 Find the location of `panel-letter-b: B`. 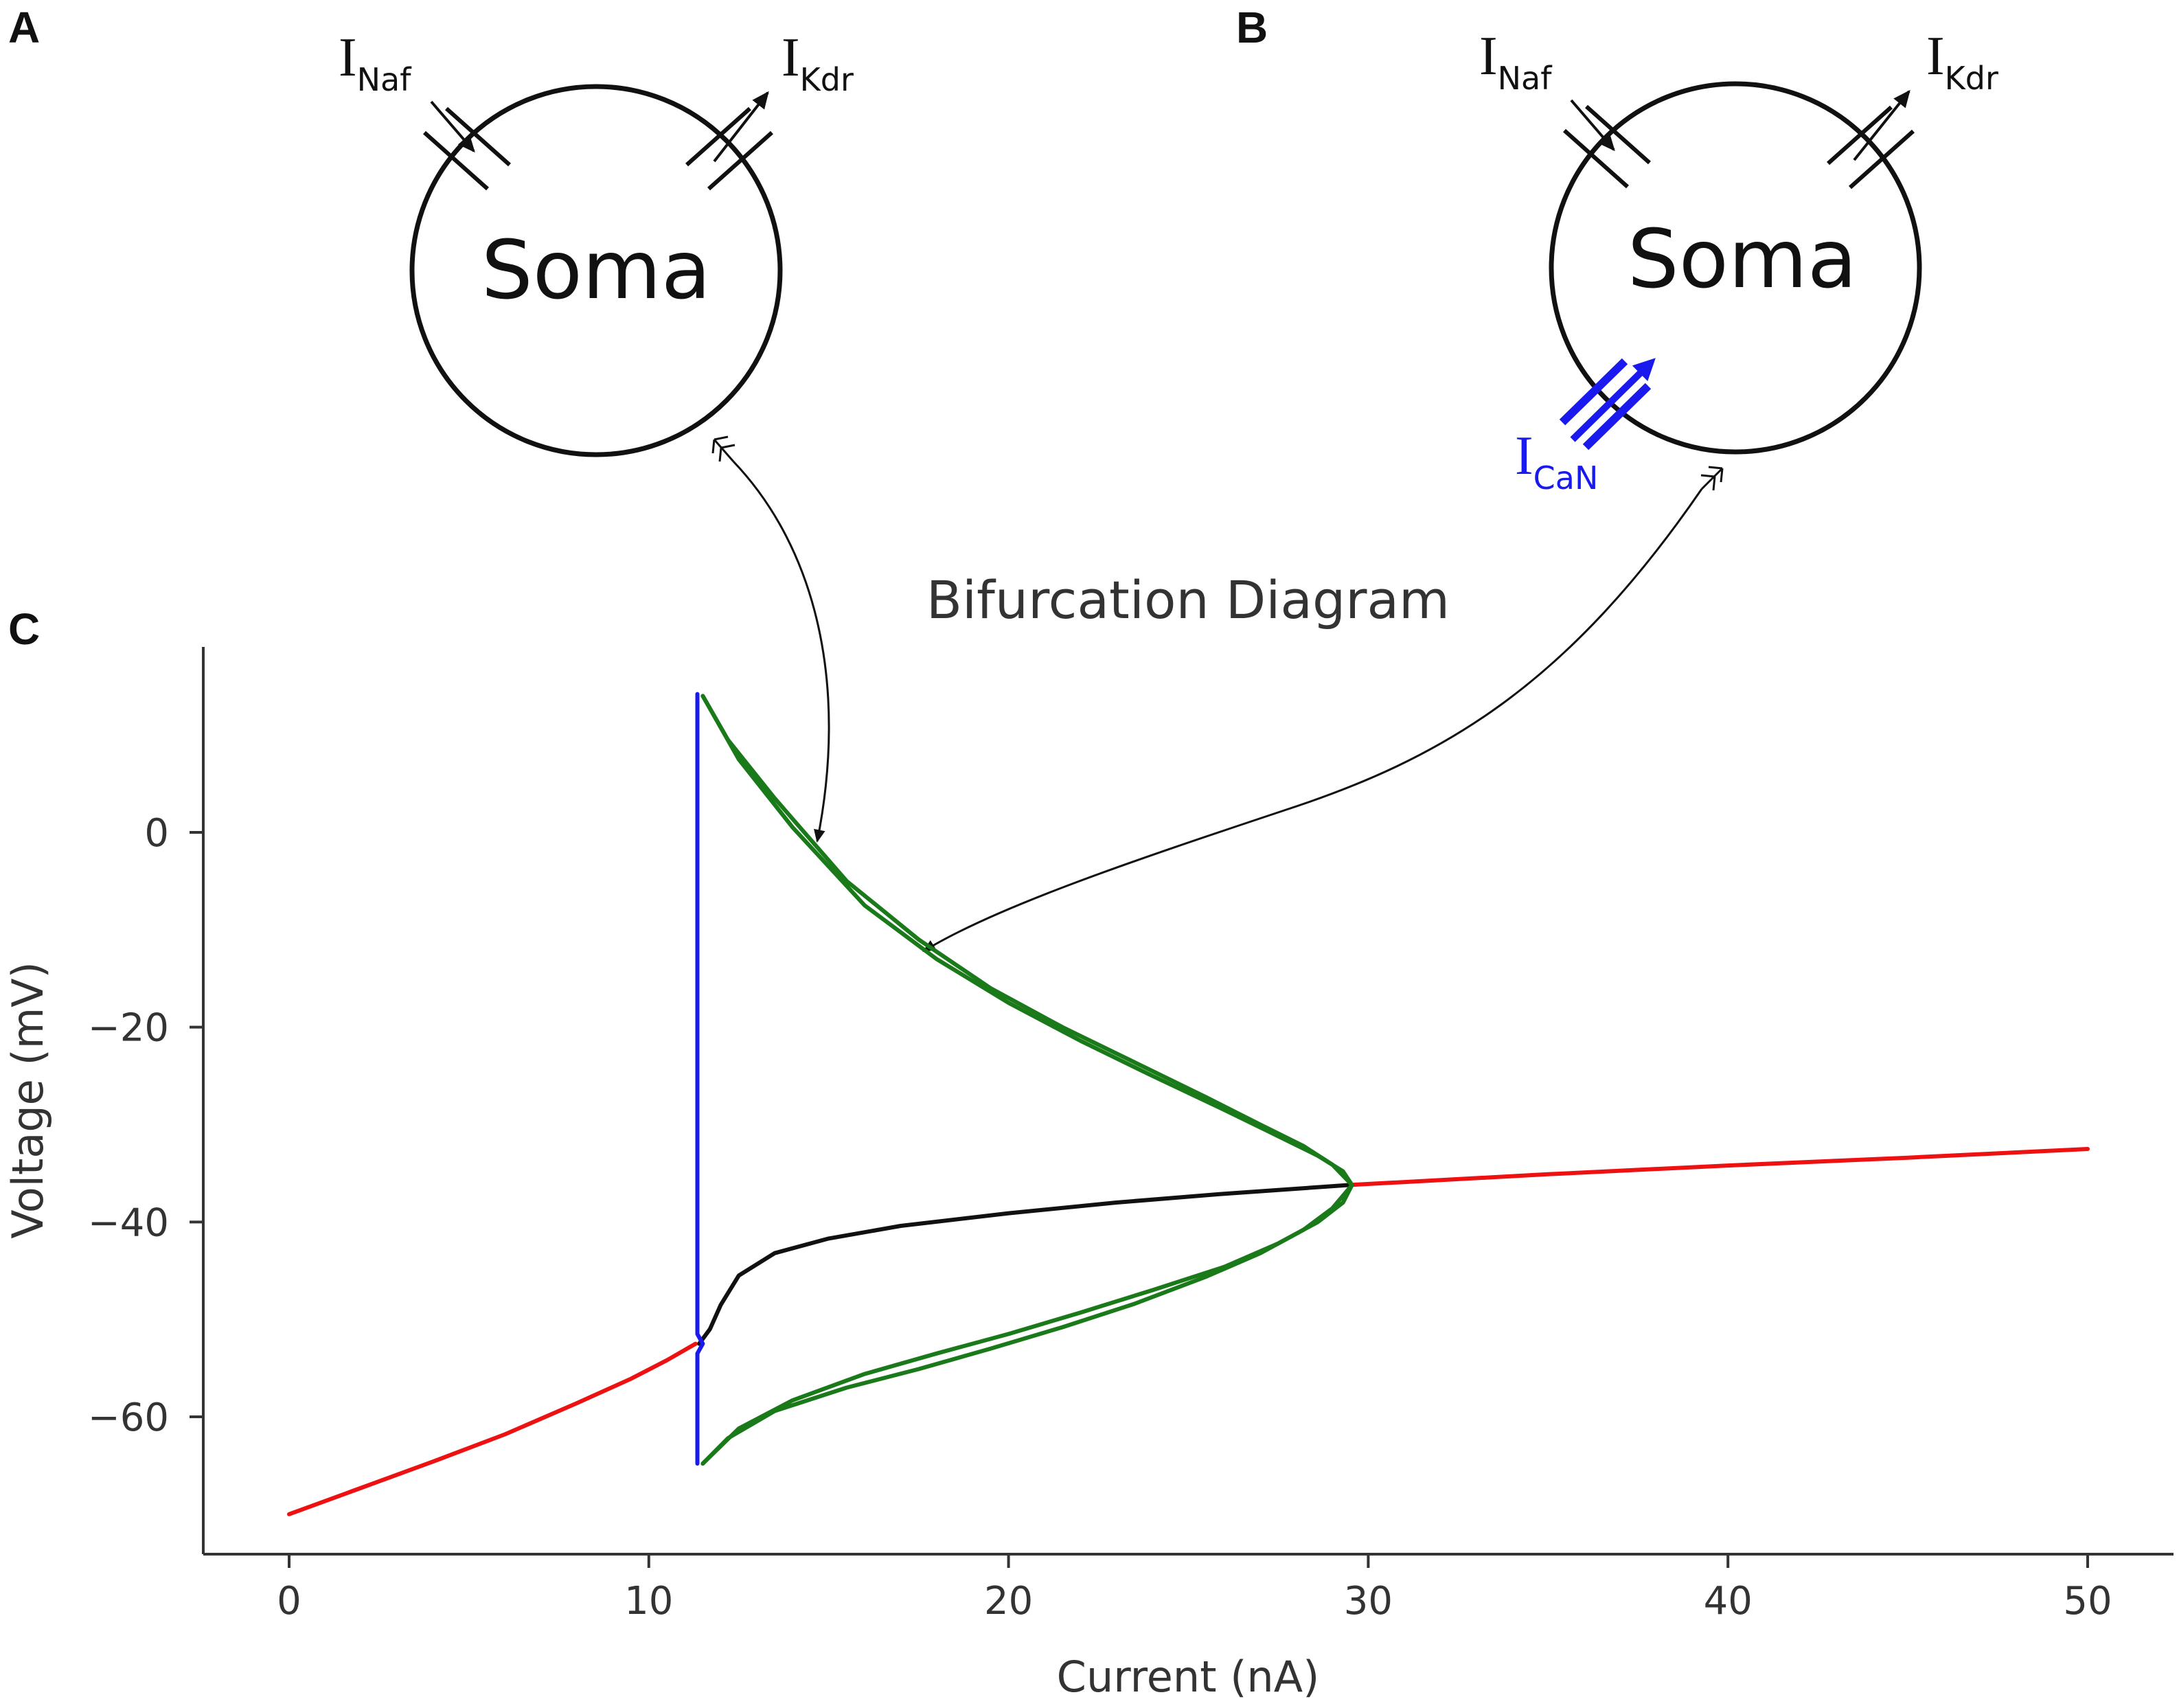

panel-letter-b: B is located at coordinates (1252, 28).